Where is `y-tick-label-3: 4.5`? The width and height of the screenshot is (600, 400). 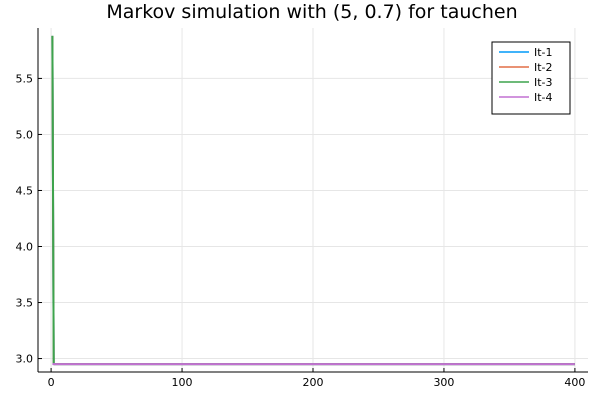
y-tick-label-3: 4.5 is located at coordinates (25, 190).